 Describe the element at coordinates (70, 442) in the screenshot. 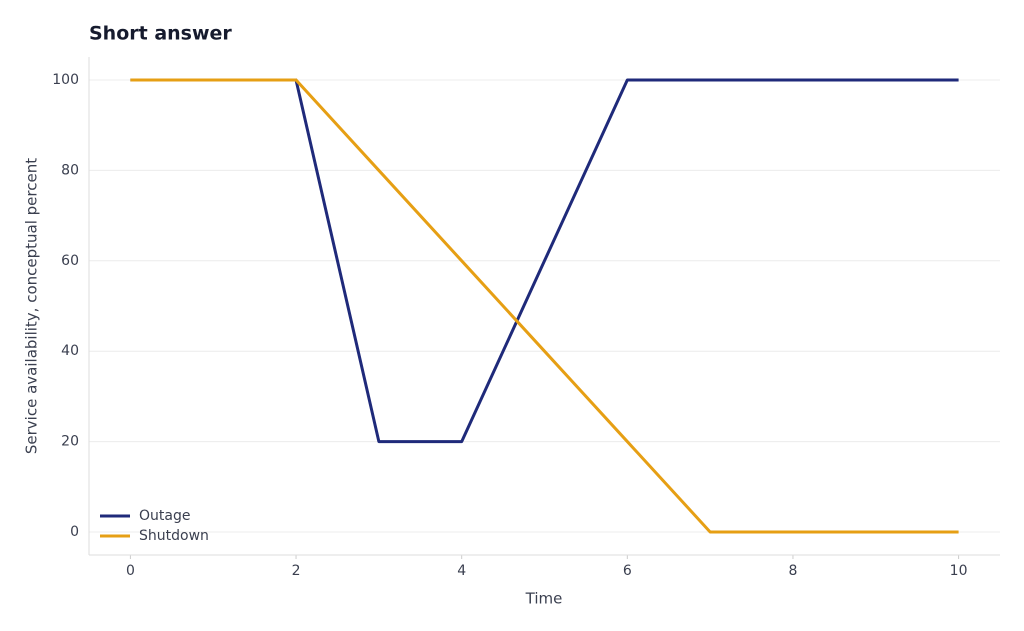

I see `y-tick-label: 20` at that location.